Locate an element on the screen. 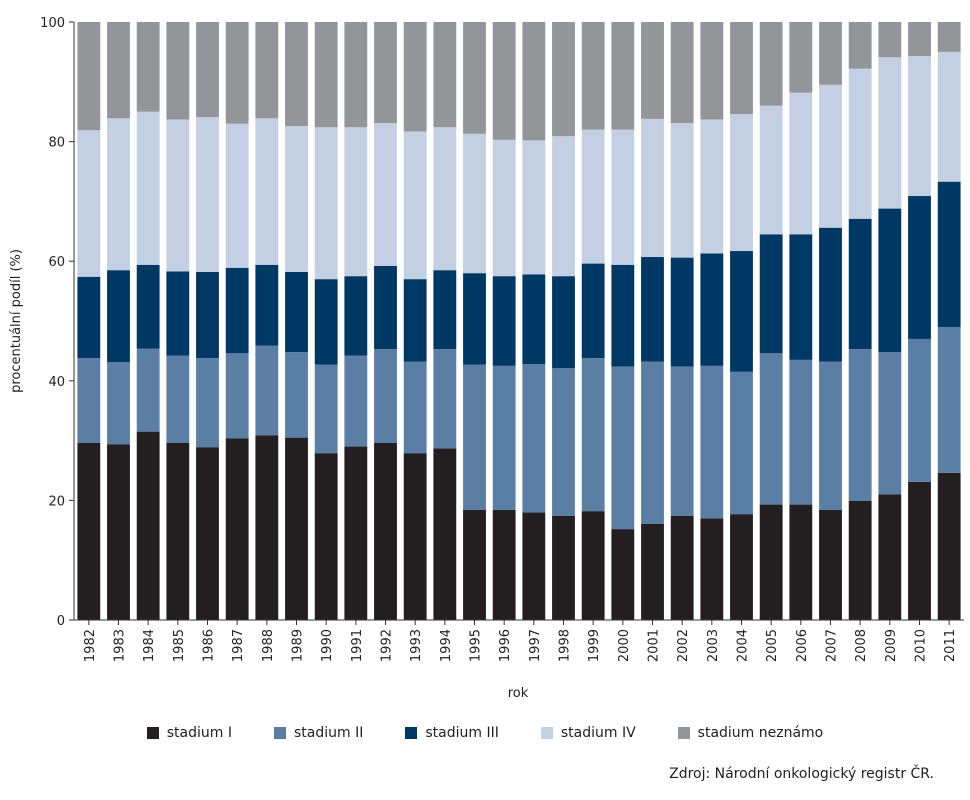 The width and height of the screenshot is (970, 800). x-tick-label-1994: 1994 is located at coordinates (446, 645).